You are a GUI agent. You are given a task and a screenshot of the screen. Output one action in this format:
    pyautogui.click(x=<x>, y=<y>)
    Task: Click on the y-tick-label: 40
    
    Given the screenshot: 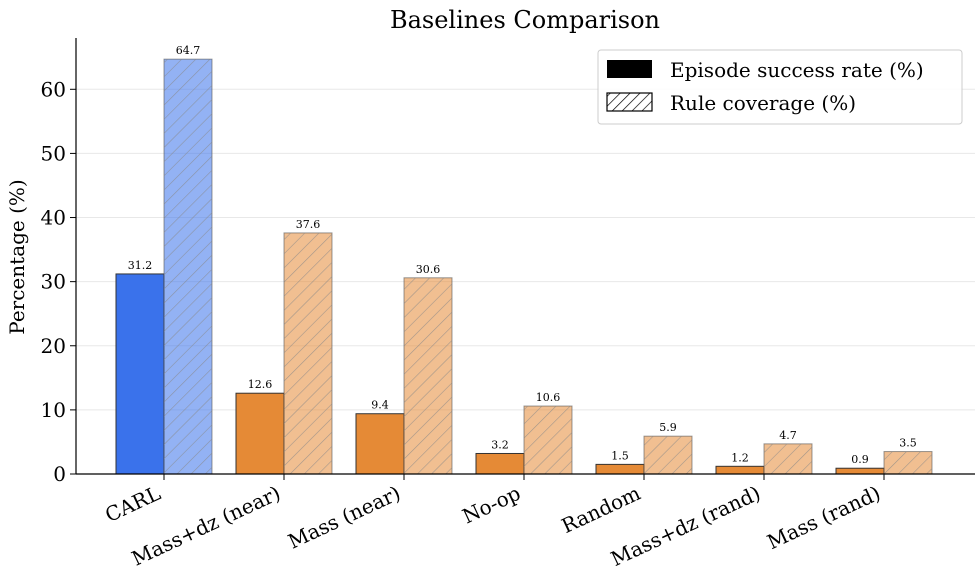 What is the action you would take?
    pyautogui.click(x=53, y=218)
    